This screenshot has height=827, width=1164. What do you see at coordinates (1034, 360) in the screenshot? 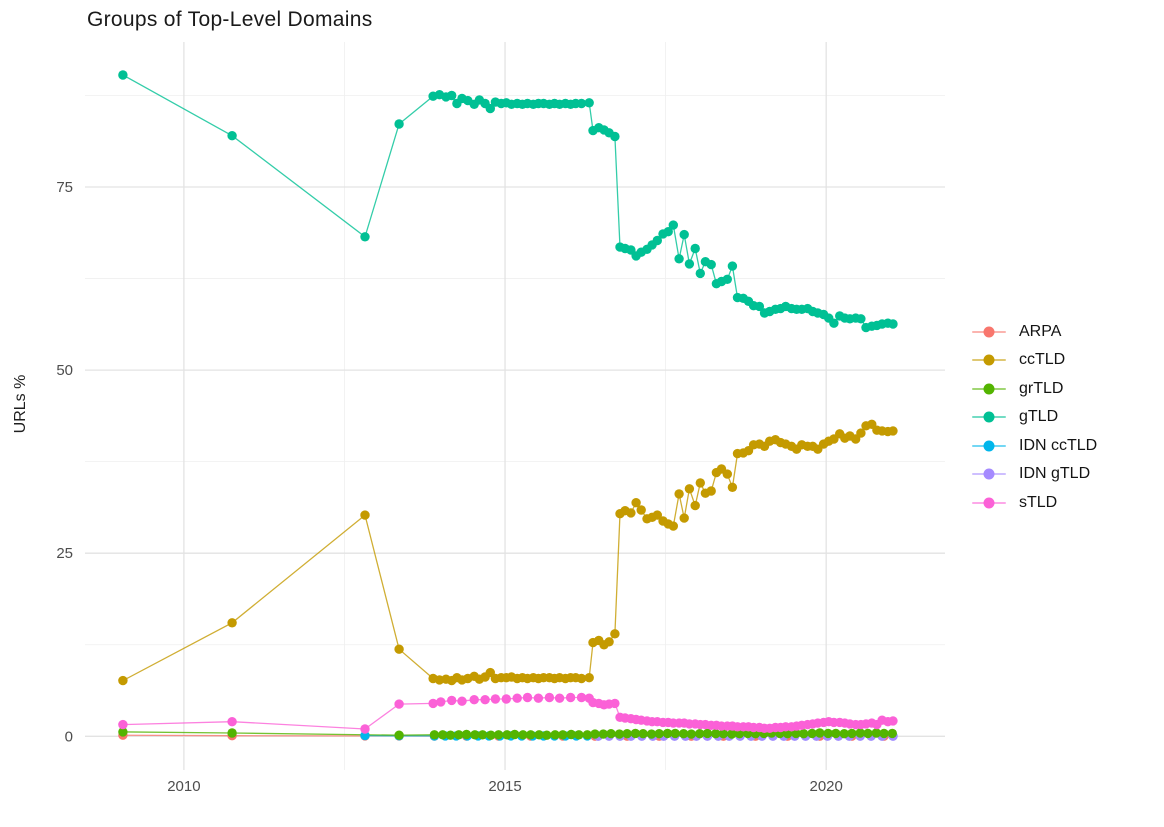
I see `legend-item-ccTLD: ccTLD` at bounding box center [1034, 360].